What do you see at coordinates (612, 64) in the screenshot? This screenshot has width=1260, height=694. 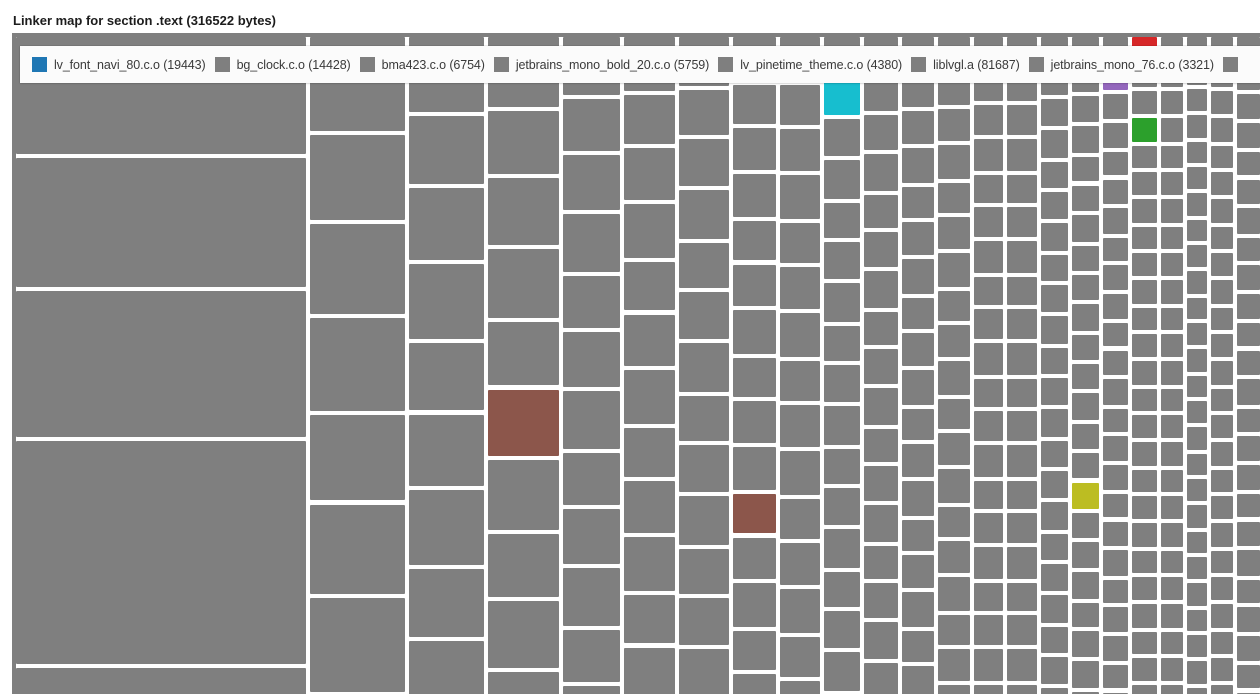 I see `legend-item-label: jetbrains_mono_bold_20.c.o (5759)` at bounding box center [612, 64].